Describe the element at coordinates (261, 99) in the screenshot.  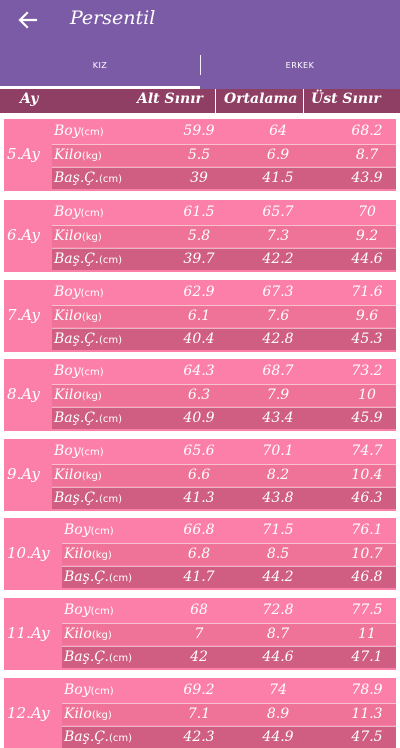
I see `header-avg: Ortalama` at that location.